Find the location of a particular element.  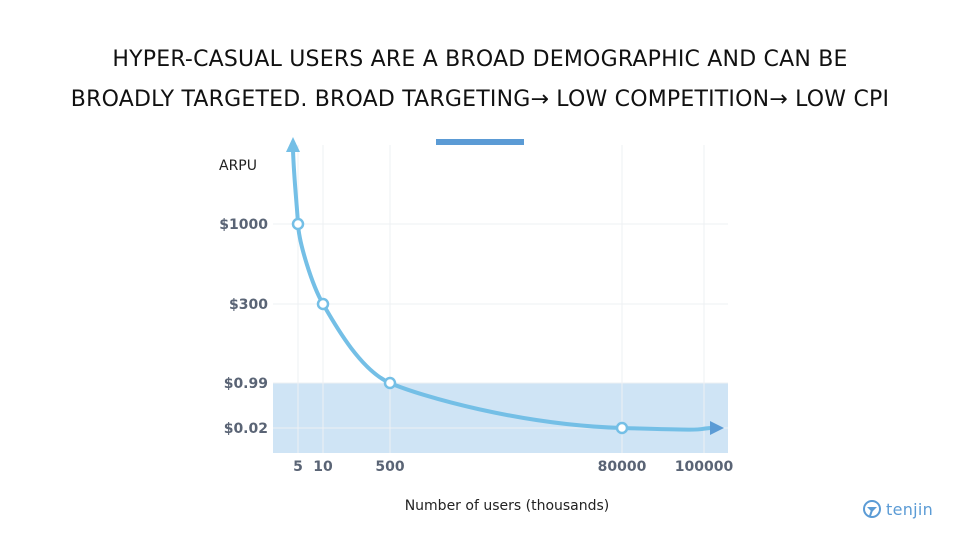

x-tick-label: 10 is located at coordinates (323, 467).